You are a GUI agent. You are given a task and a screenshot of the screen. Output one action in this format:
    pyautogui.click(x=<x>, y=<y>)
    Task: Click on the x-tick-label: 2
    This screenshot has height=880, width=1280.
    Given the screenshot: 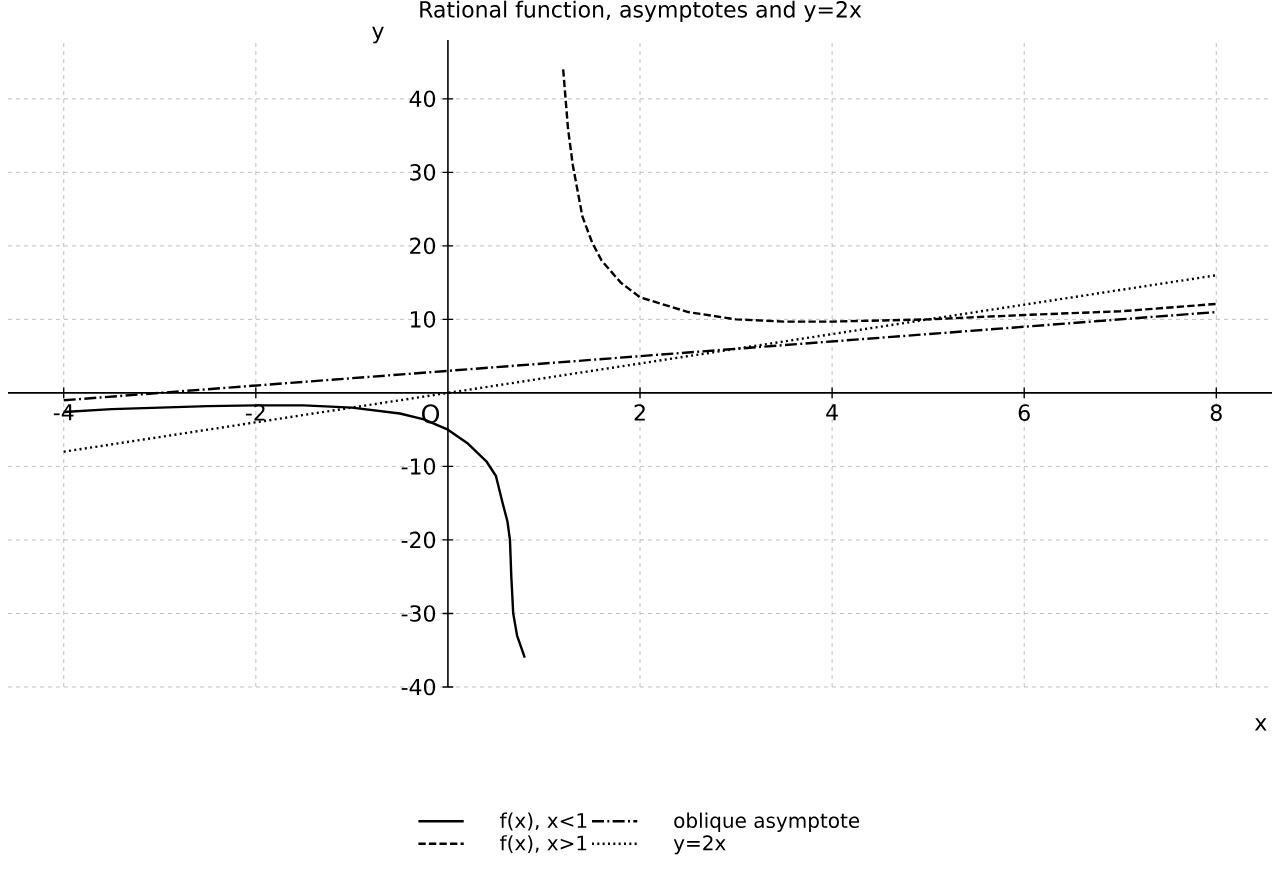 What is the action you would take?
    pyautogui.click(x=639, y=412)
    